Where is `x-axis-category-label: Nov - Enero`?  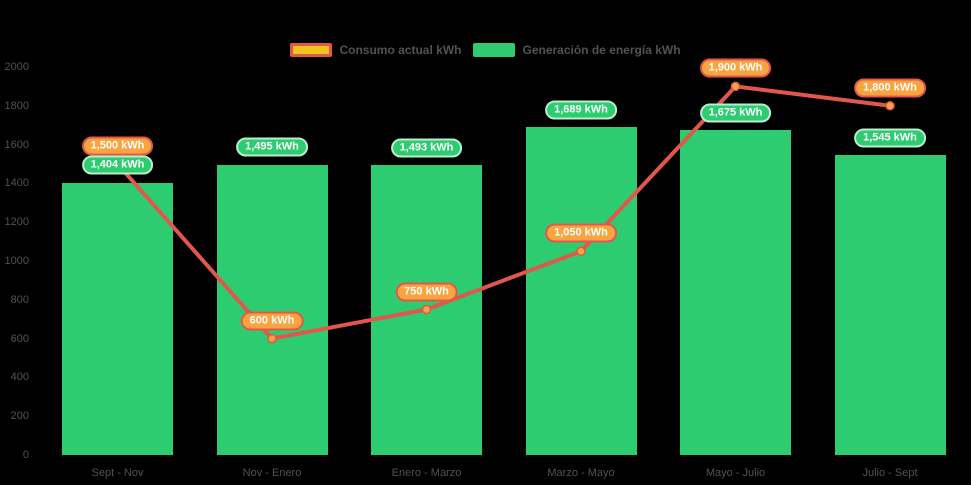
x-axis-category-label: Nov - Enero is located at coordinates (272, 473).